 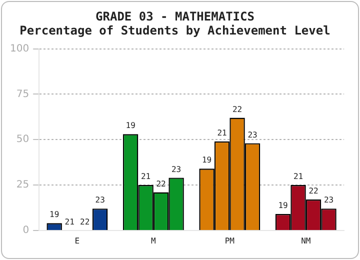 What do you see at coordinates (23, 185) in the screenshot?
I see `y-tick-label: 25` at bounding box center [23, 185].